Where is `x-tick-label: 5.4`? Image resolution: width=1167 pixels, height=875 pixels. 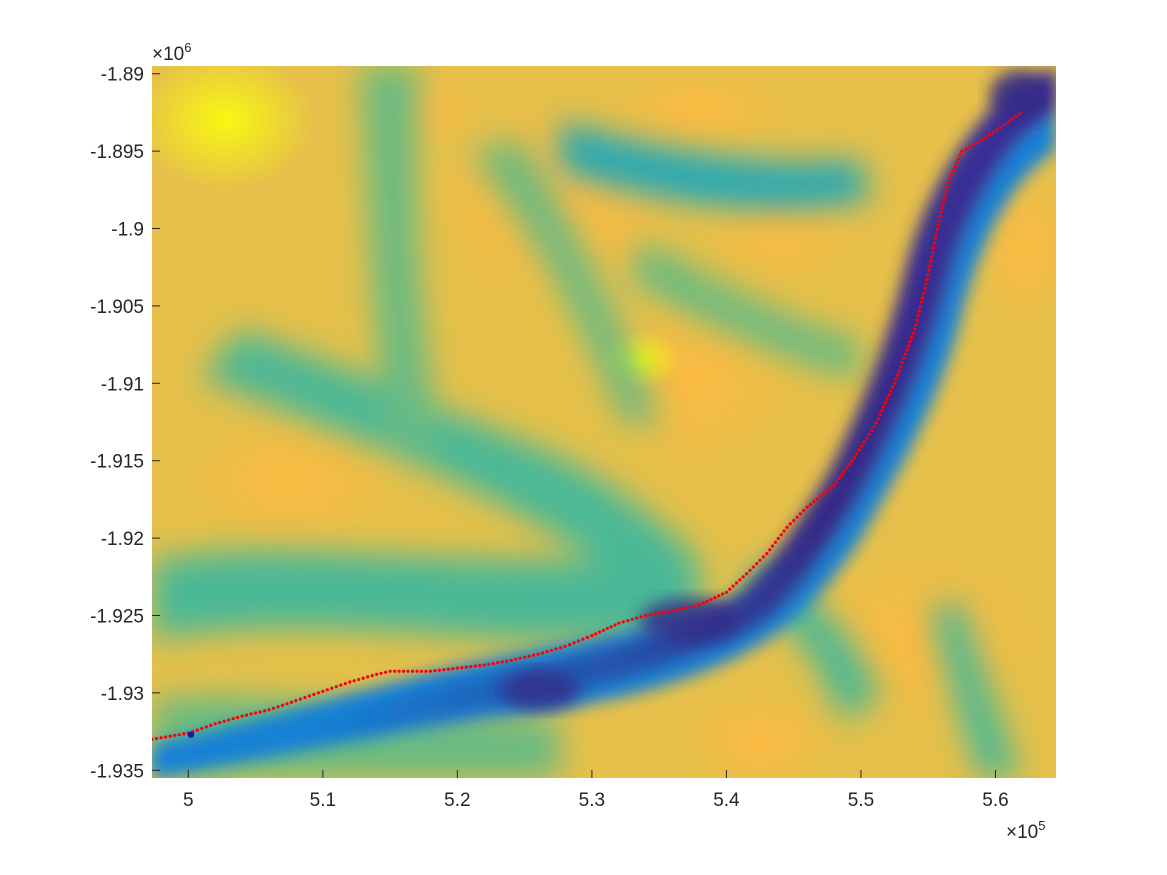 x-tick-label: 5.4 is located at coordinates (726, 800).